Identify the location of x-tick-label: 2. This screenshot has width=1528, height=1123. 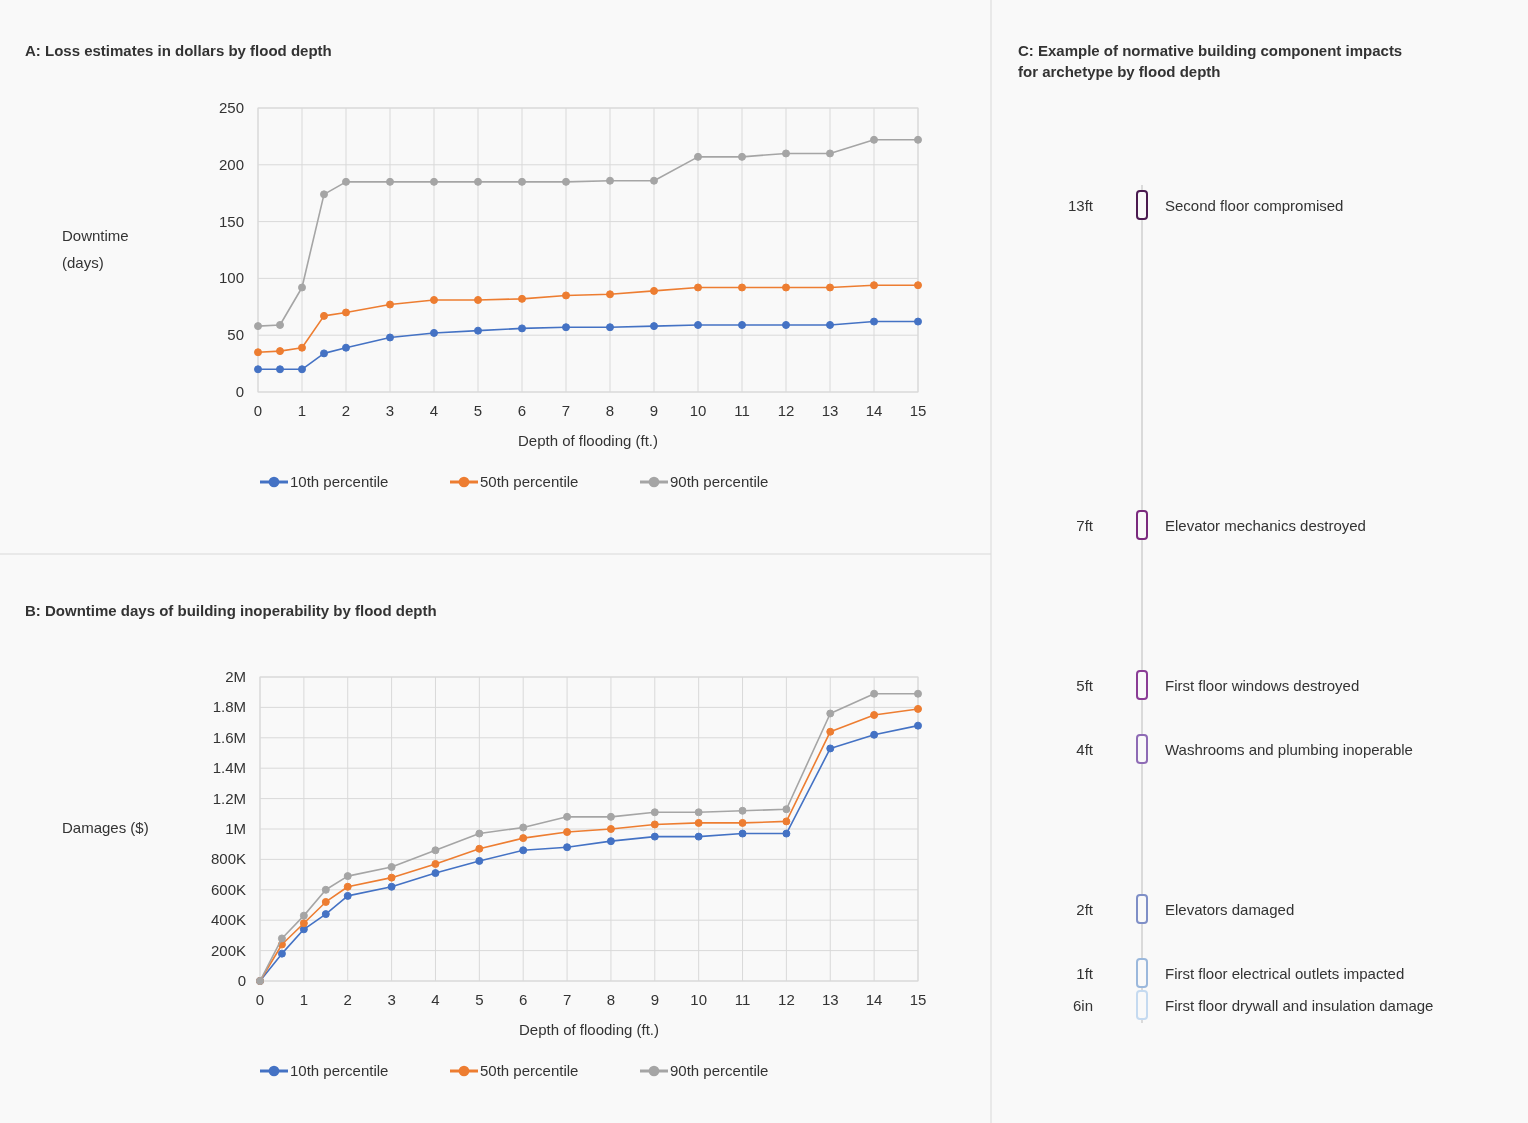
(347, 999).